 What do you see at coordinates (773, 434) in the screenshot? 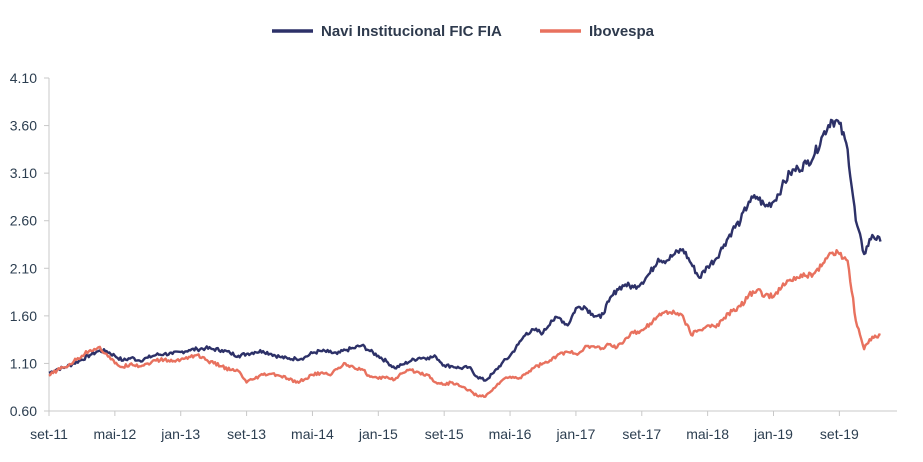
I see `x-tick-label: jan-19` at bounding box center [773, 434].